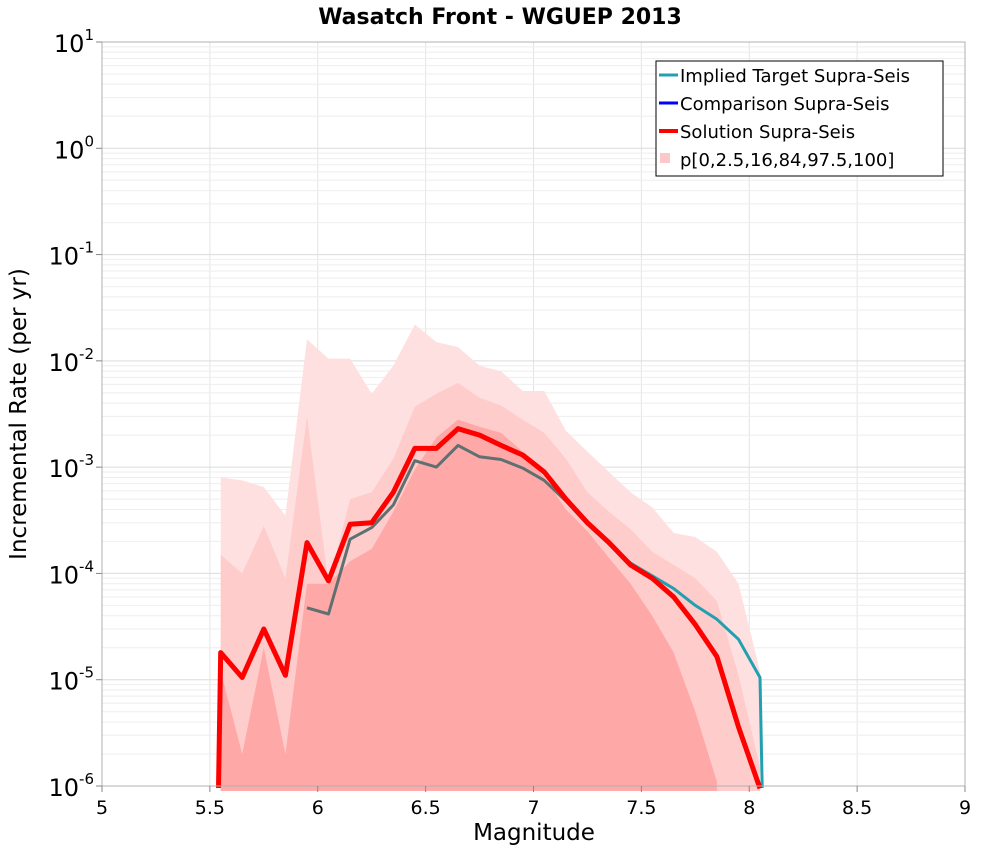 The width and height of the screenshot is (1000, 850). Describe the element at coordinates (71, 467) in the screenshot. I see `y-tick-label: 10⁻³` at that location.